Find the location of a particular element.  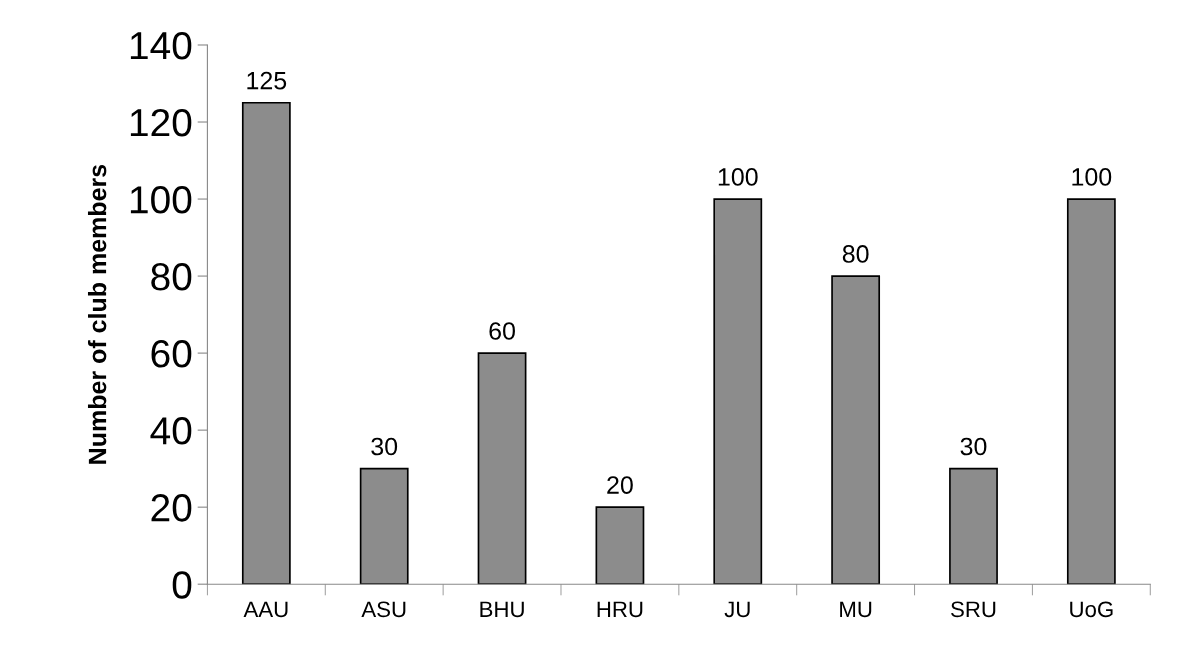

y-tick-label: 20 is located at coordinates (171, 508).